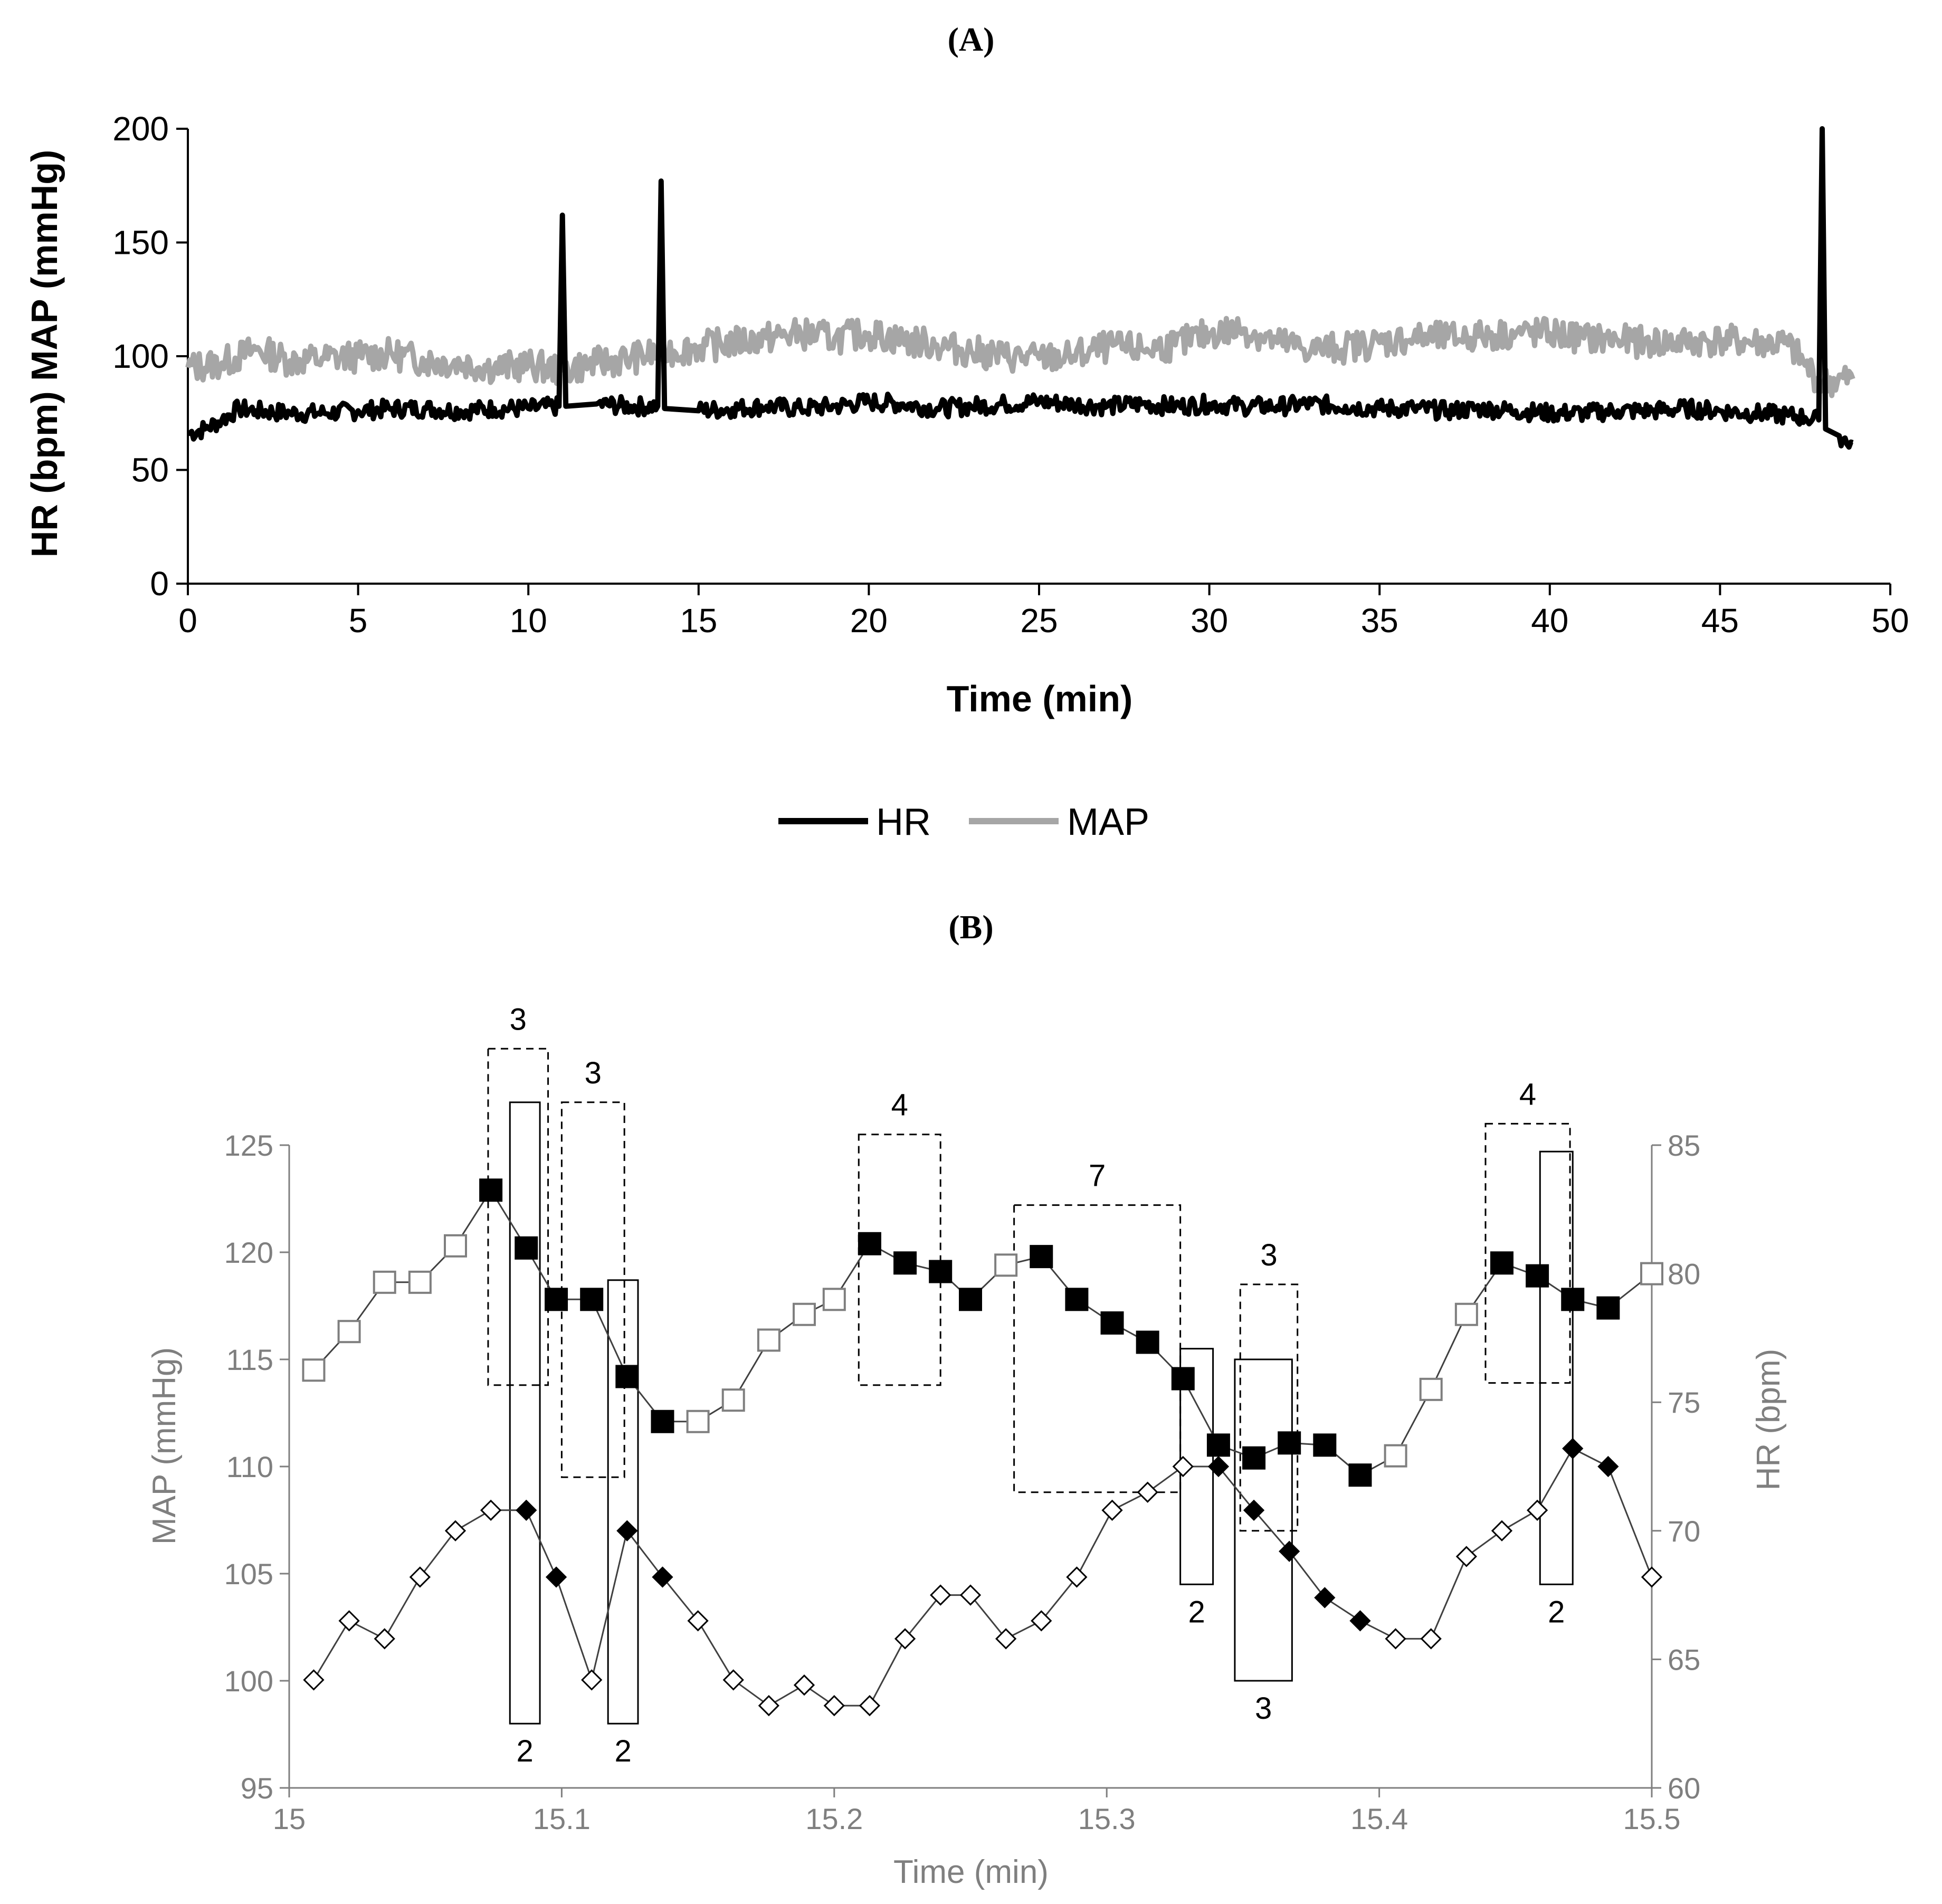 Image resolution: width=1942 pixels, height=1904 pixels. I want to click on panel-b-line-hr, so click(983, 1577).